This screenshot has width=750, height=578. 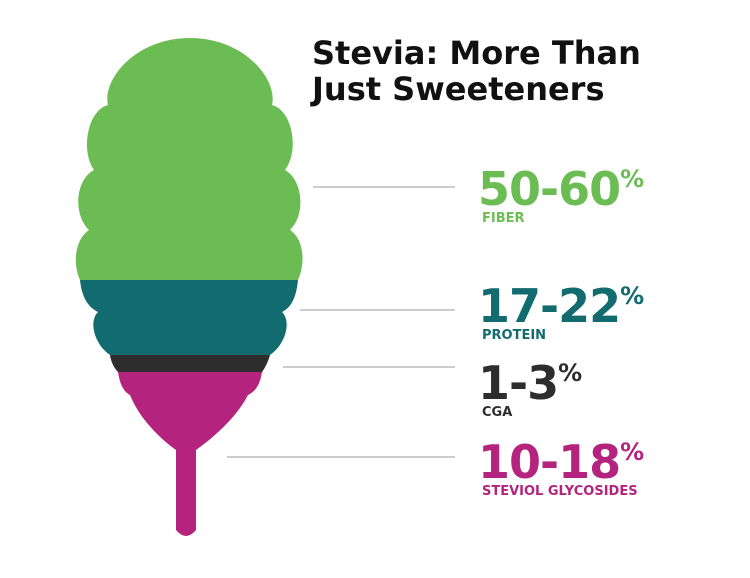 I want to click on item-label: STEVIOL GLYCOSIDES, so click(x=560, y=491).